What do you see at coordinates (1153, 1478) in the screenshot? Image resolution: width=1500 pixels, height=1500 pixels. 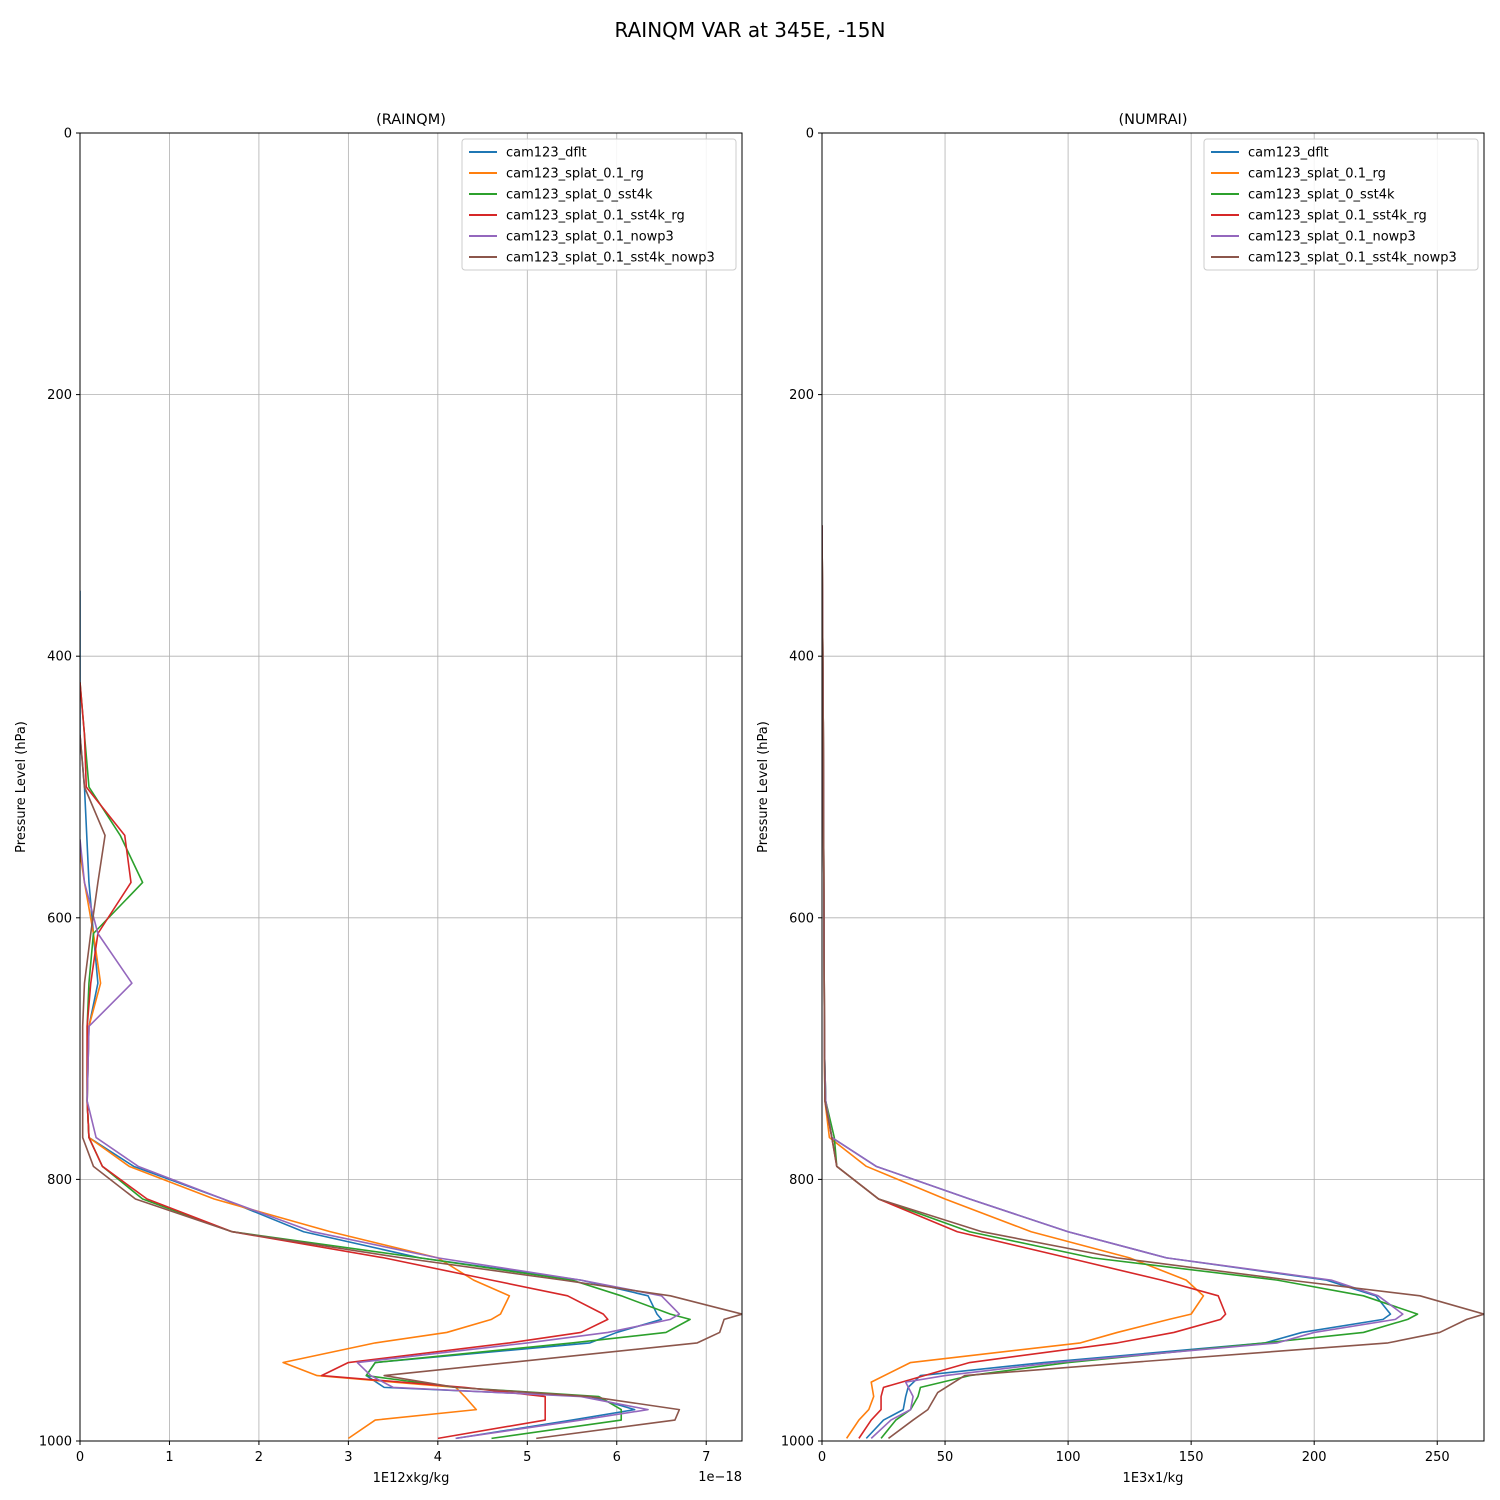 I see `x-axis-label: 1E3x1/kg` at bounding box center [1153, 1478].